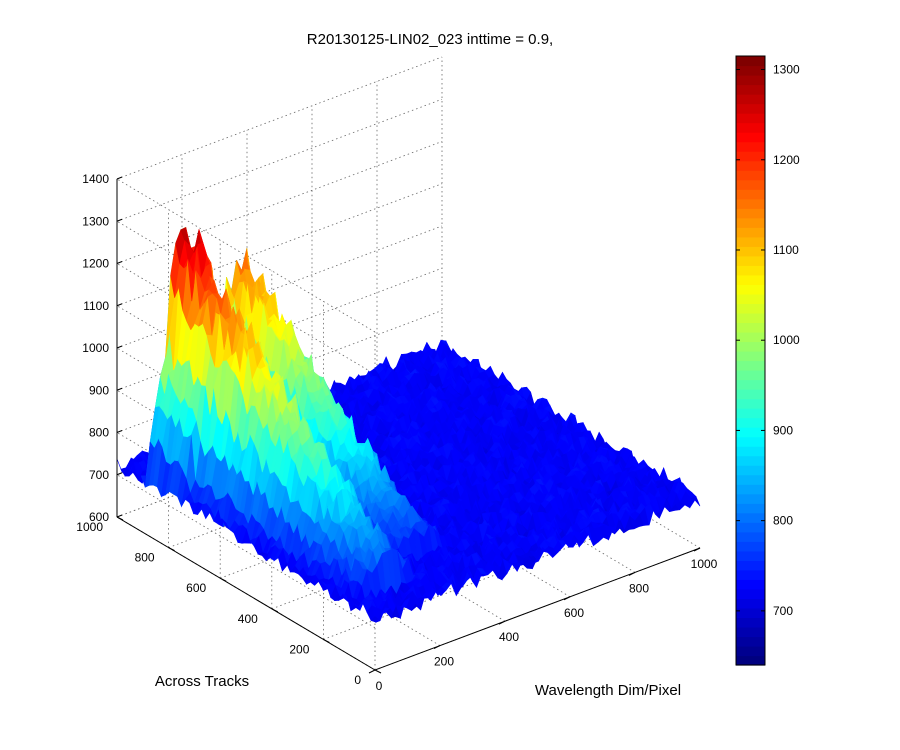  I want to click on z-tick-label: 1100, so click(96, 306).